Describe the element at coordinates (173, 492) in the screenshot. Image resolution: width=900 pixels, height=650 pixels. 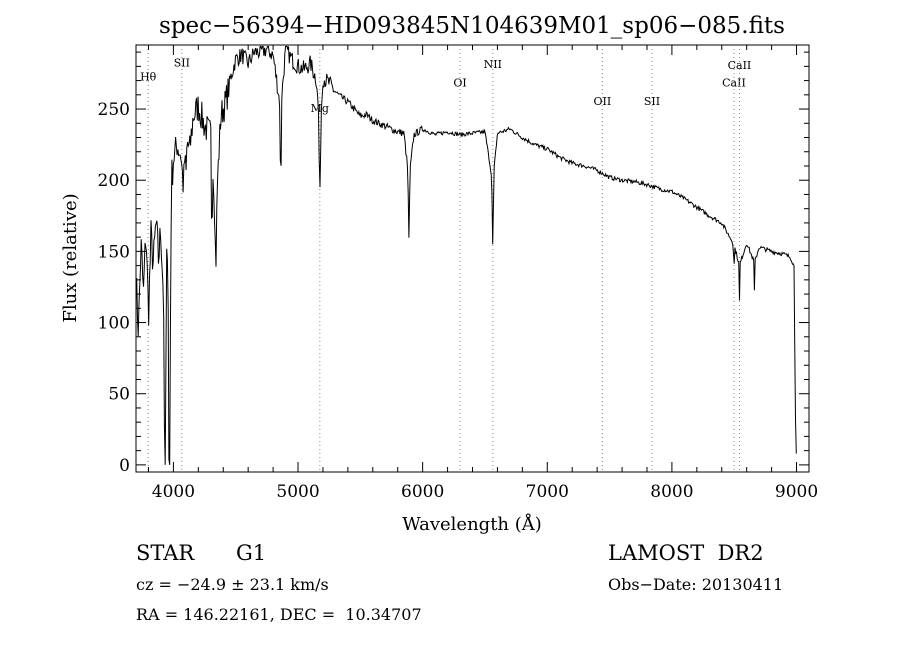
I see `x-tick-label-4000: 4000` at that location.